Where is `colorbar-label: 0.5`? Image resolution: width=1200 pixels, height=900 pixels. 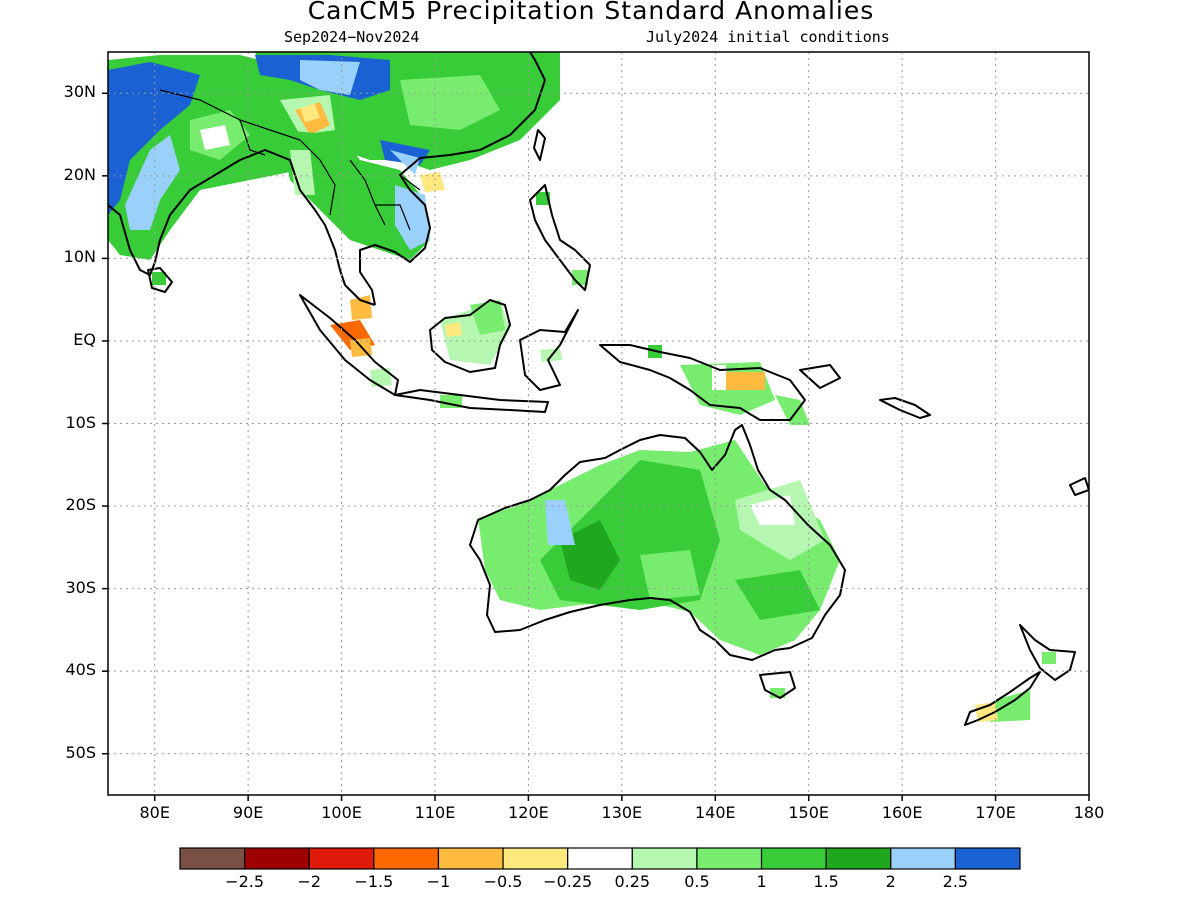
colorbar-label: 0.5 is located at coordinates (697, 881).